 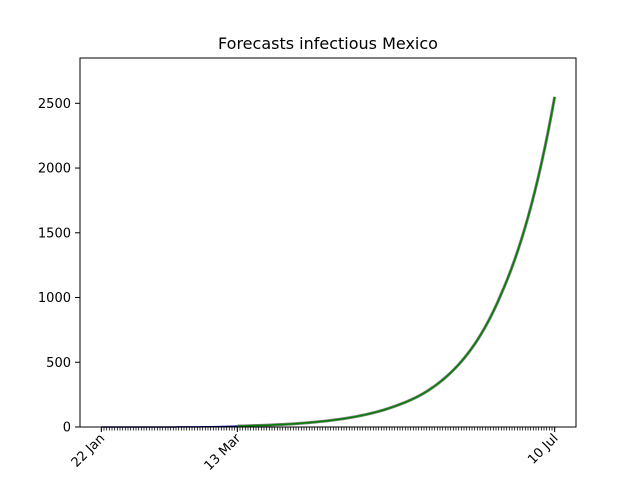 What do you see at coordinates (54, 169) in the screenshot?
I see `y-tick-label: 2000` at bounding box center [54, 169].